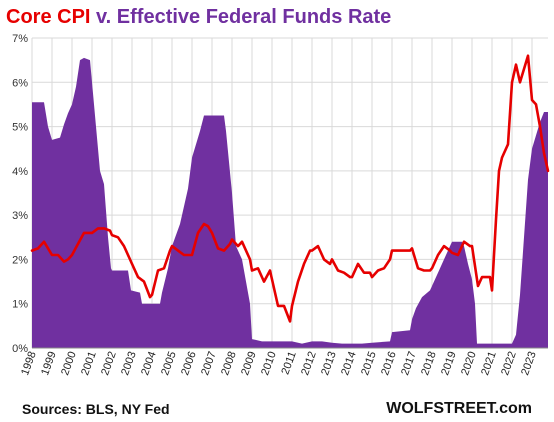  What do you see at coordinates (469, 363) in the screenshot?
I see `x-tick-label: 2020` at bounding box center [469, 363].